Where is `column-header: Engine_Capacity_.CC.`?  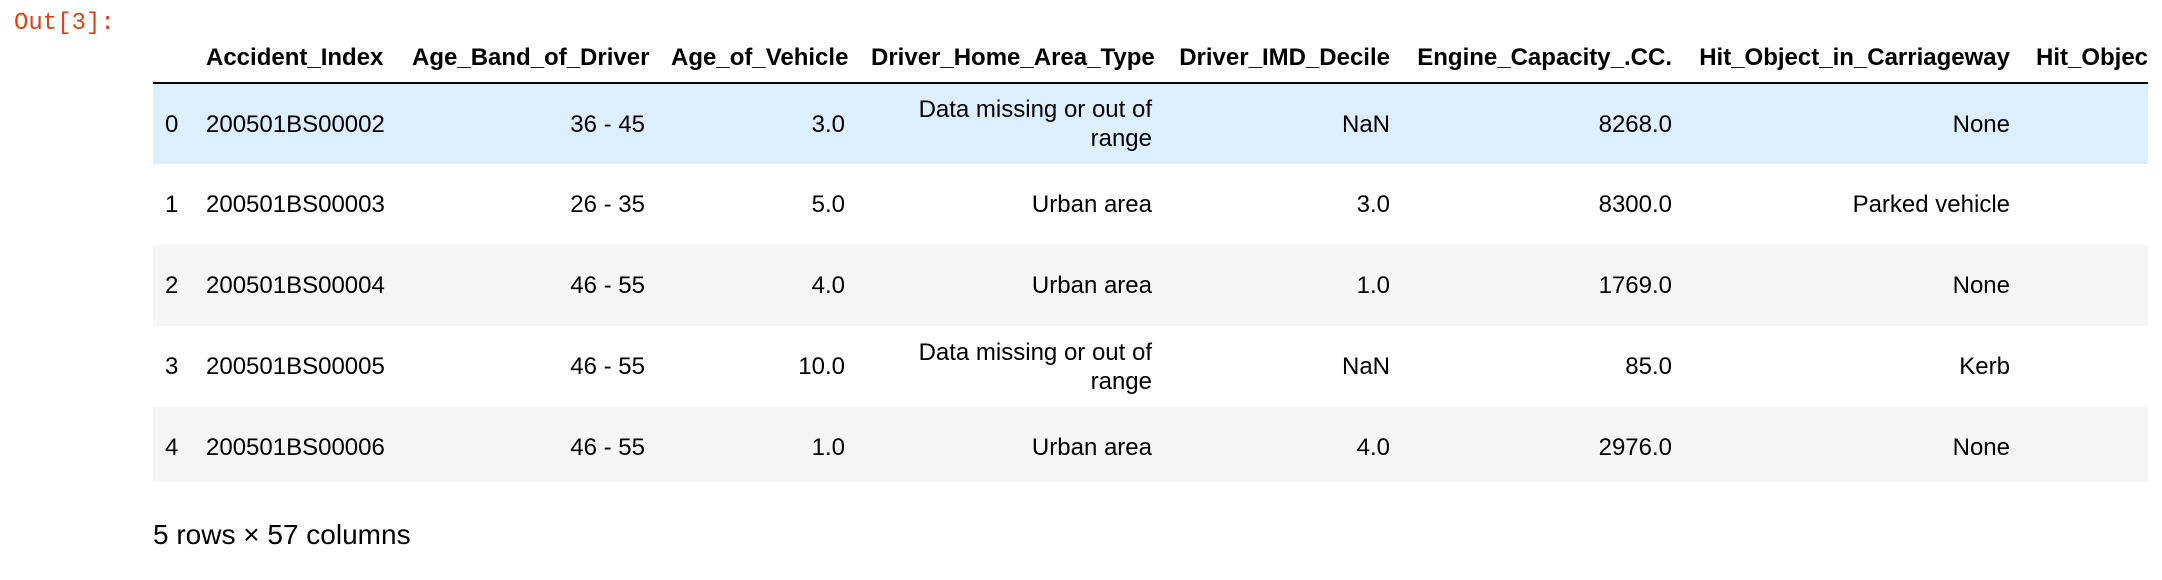 column-header: Engine_Capacity_.CC. is located at coordinates (1557, 58).